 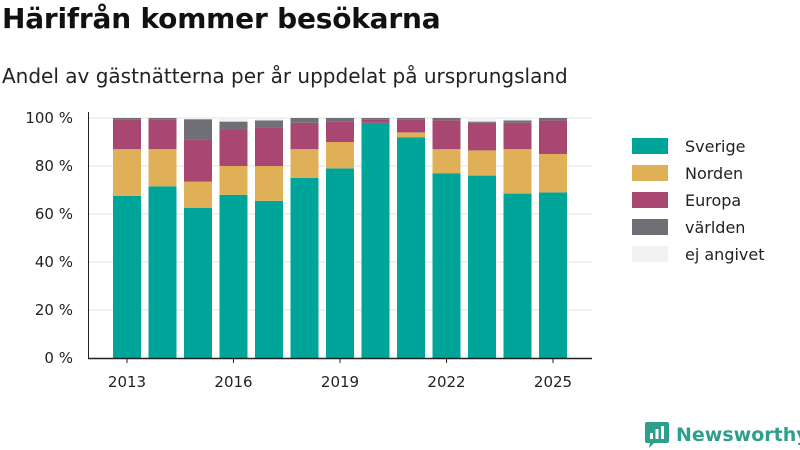 I want to click on x-tick-label: 2022, so click(x=446, y=382).